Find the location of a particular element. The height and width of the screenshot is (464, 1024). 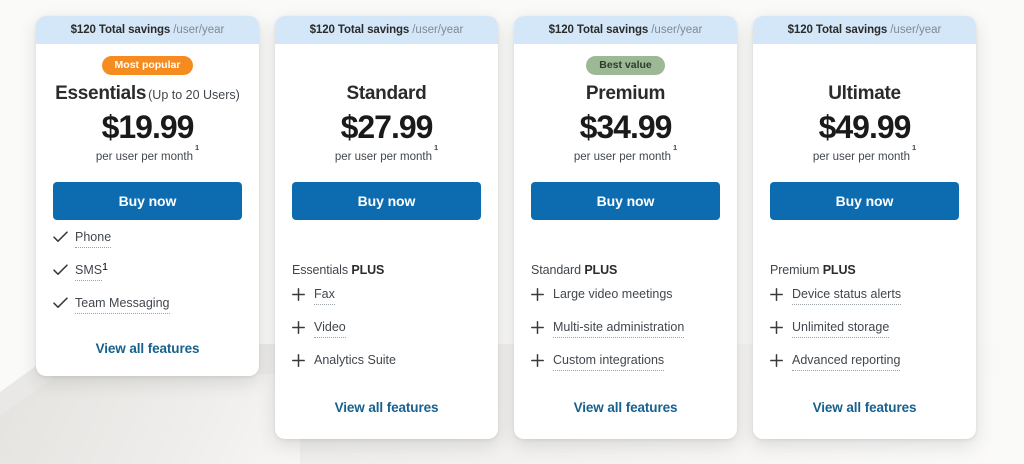

feature-list: Fax Video Analytics Suite is located at coordinates (386, 335).